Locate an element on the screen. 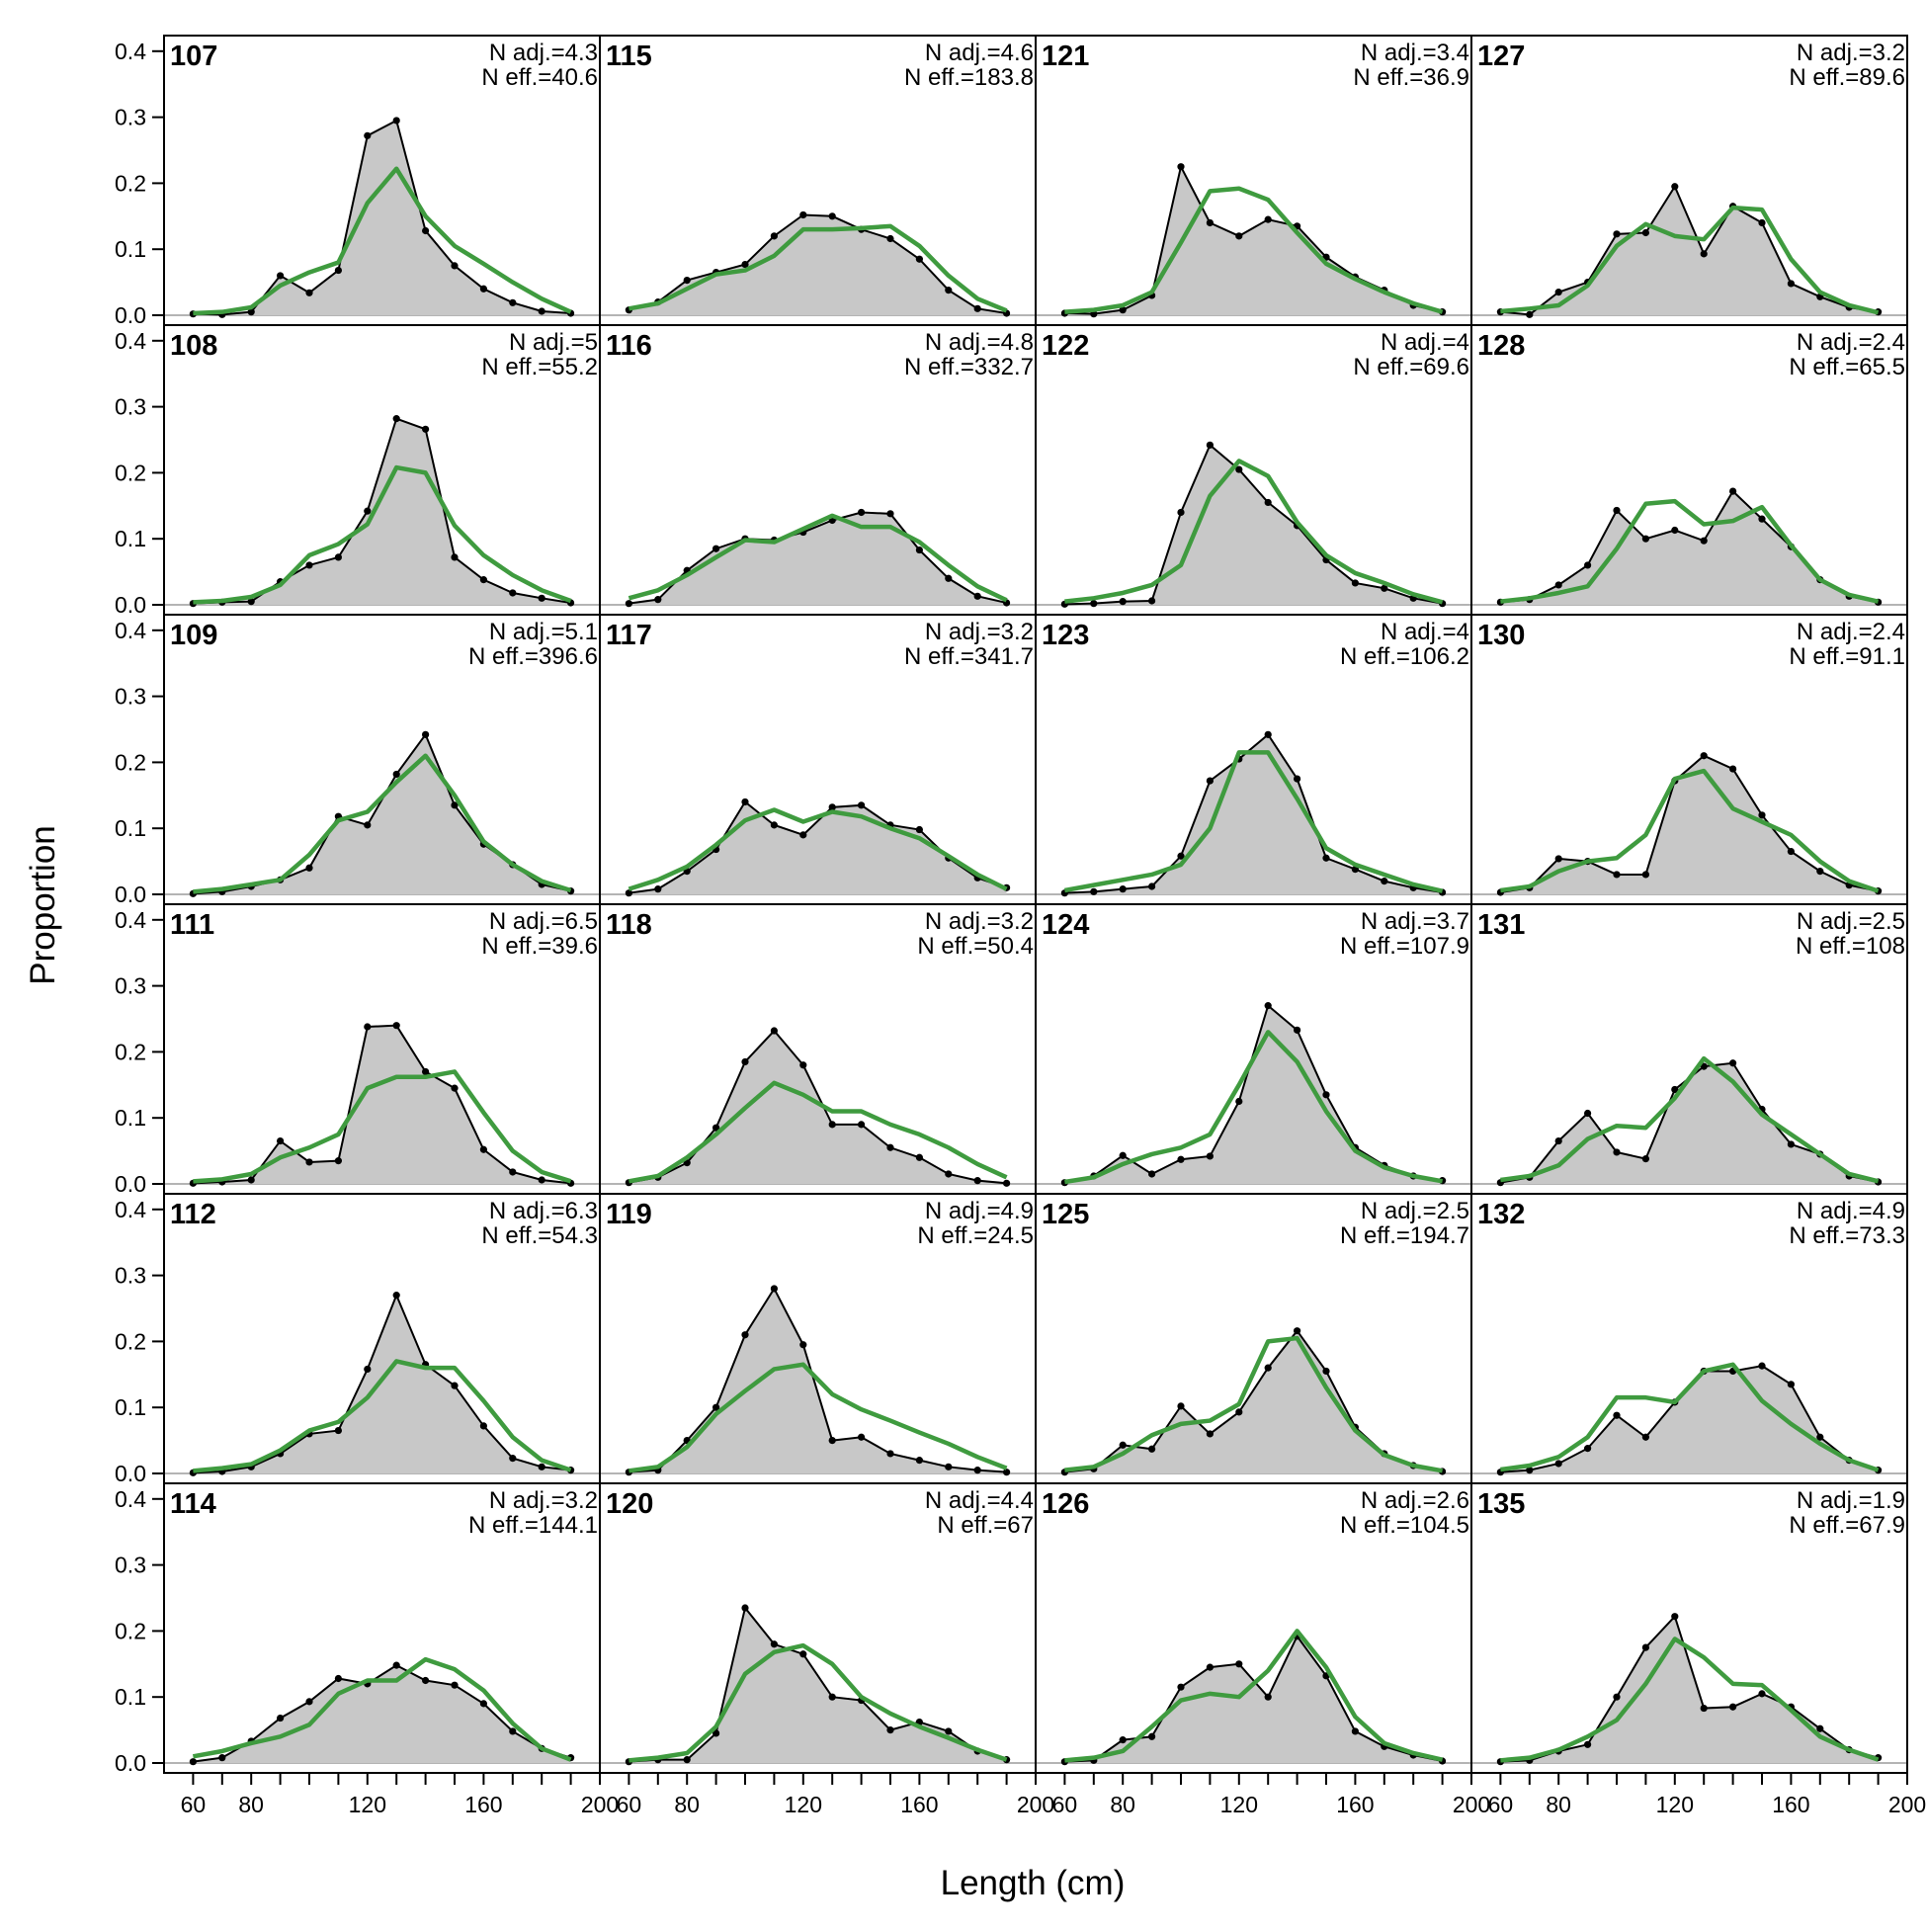  panel-label: 114 is located at coordinates (193, 1504).